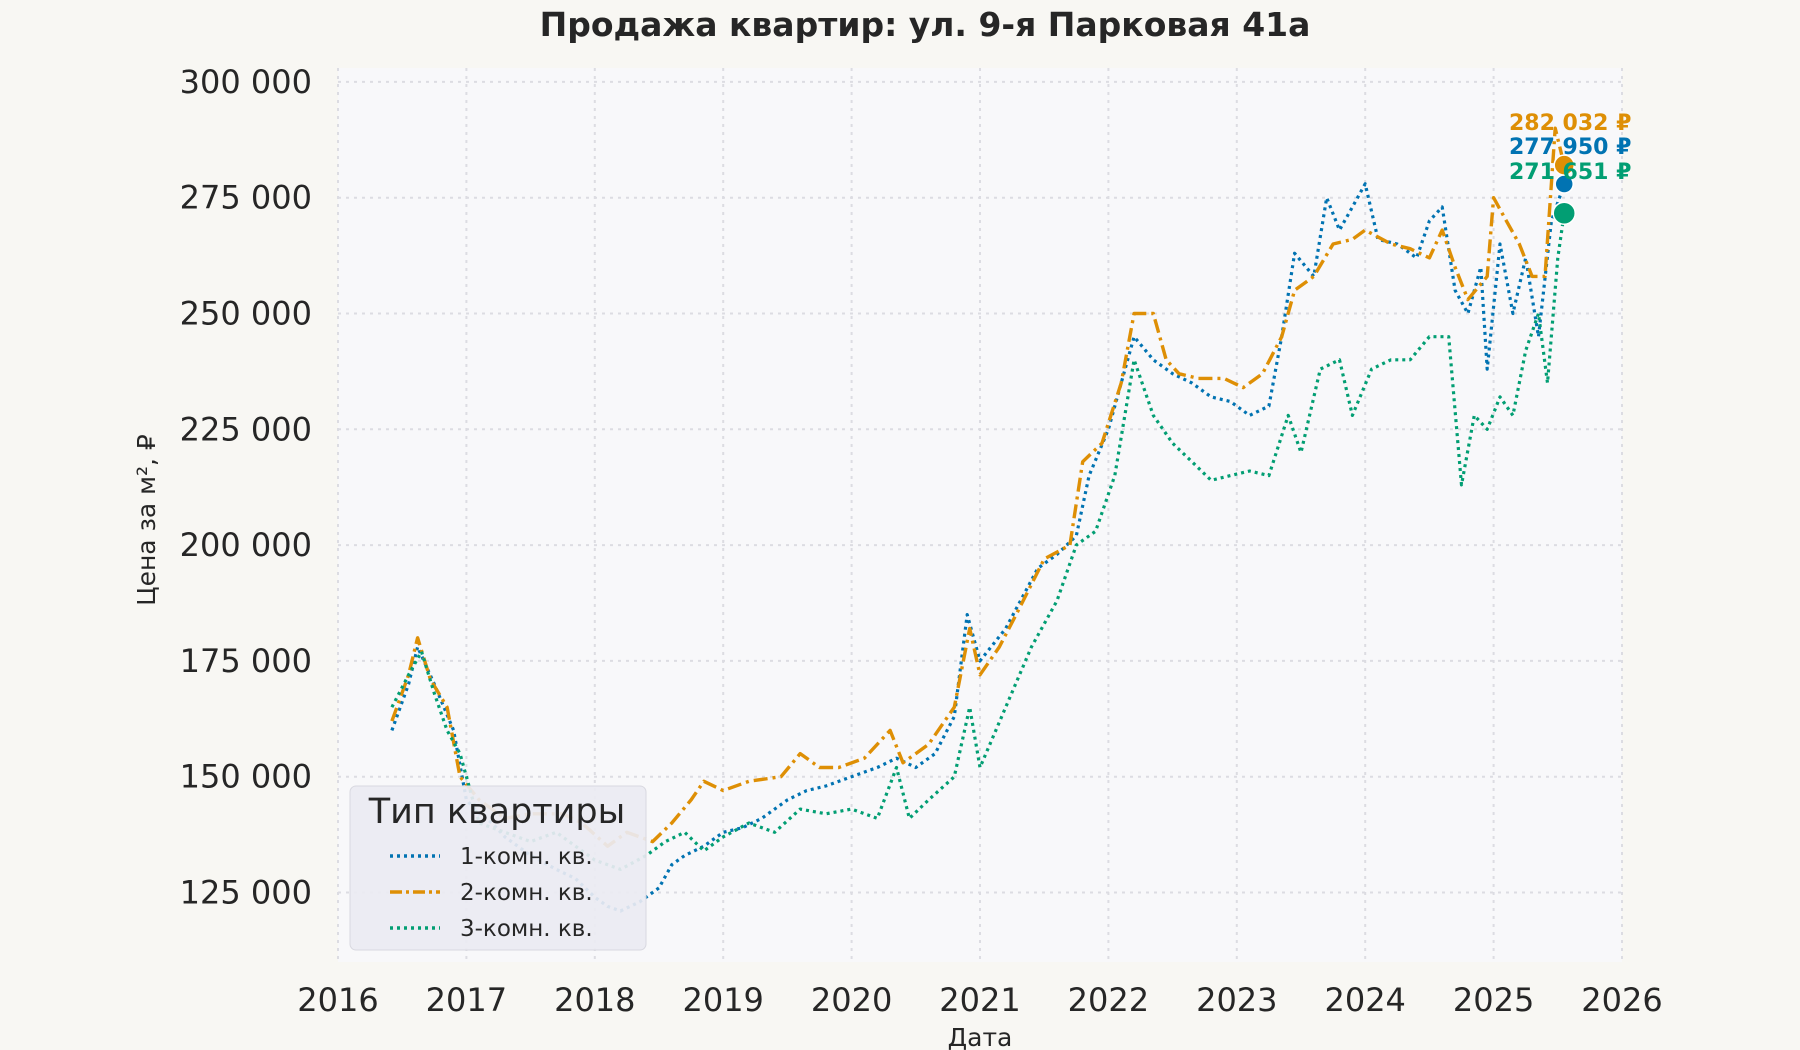 The image size is (1800, 1050). What do you see at coordinates (246, 545) in the screenshot?
I see `y-tick-label: 200 000` at bounding box center [246, 545].